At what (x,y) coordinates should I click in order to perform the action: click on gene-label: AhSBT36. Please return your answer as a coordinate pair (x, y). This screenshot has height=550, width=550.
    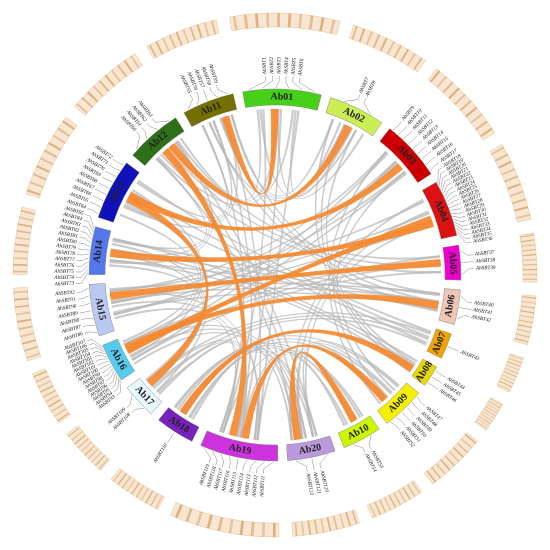
    Looking at the image, I should click on (483, 240).